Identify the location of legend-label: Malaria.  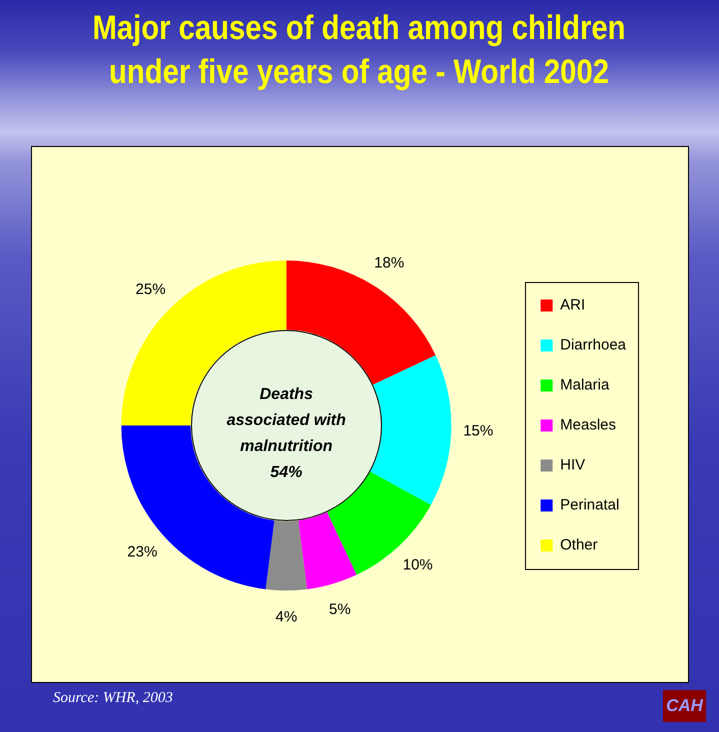
(585, 385).